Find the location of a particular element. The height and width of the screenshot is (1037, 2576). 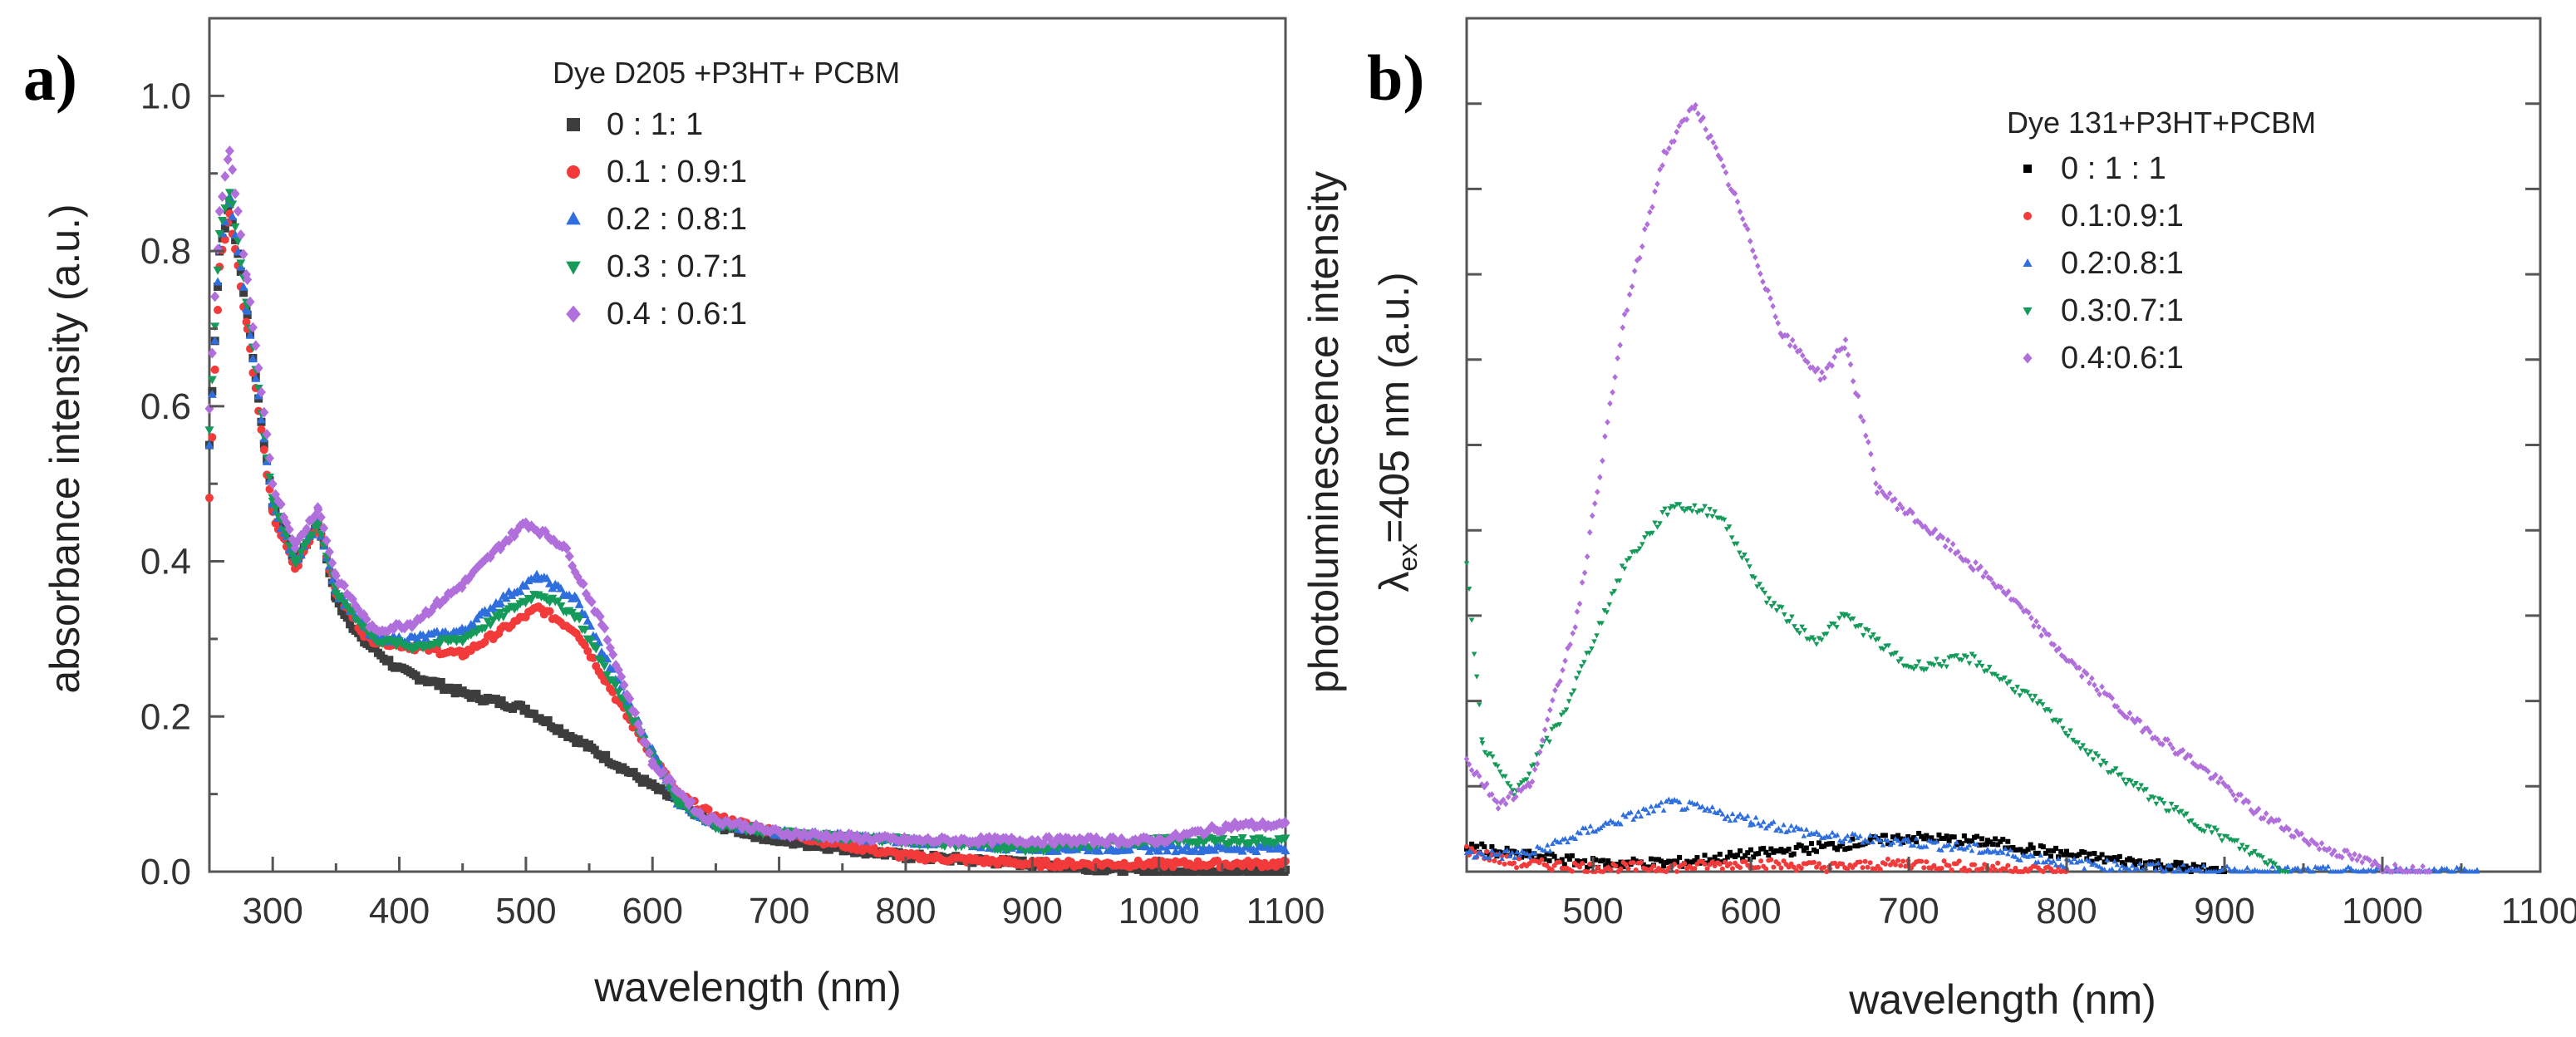

x-tick-label: 700 is located at coordinates (779, 911).